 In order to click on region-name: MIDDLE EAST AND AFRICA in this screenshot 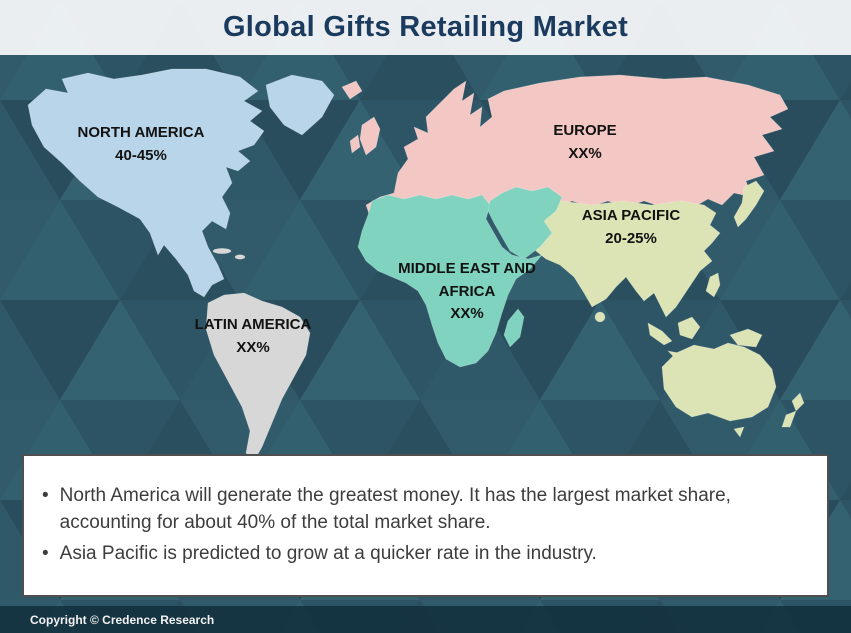, I will do `click(467, 280)`.